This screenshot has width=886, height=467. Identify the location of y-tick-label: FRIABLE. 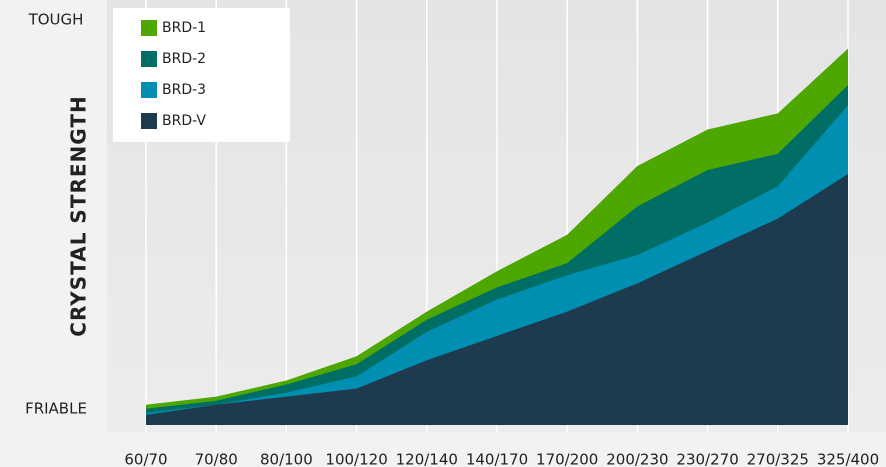
(56, 408).